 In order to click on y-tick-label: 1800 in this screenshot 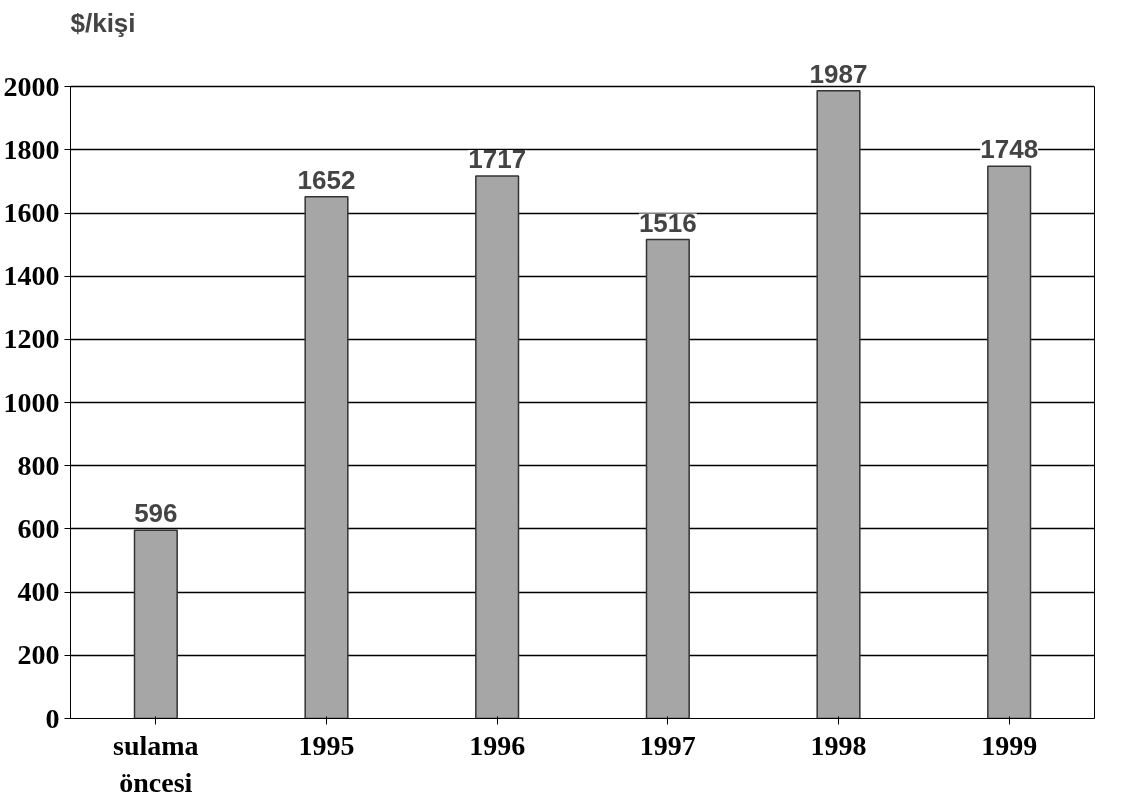, I will do `click(31, 149)`.